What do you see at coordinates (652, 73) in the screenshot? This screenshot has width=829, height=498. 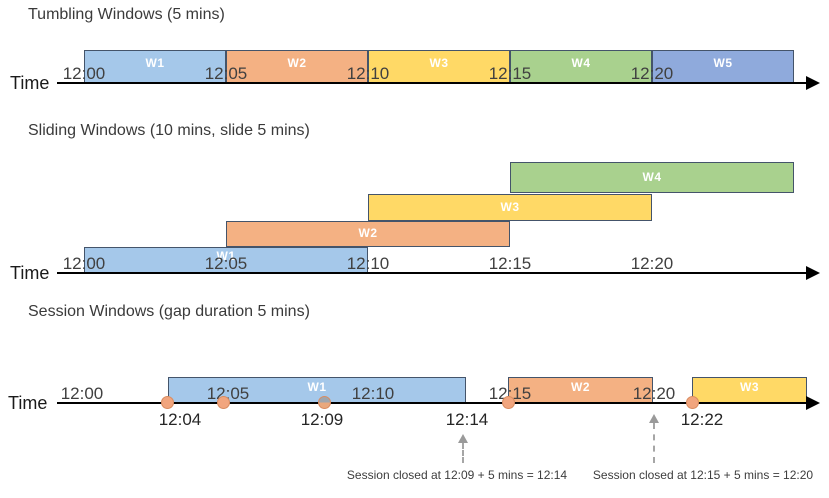 I see `tumbling-tick-1220: 12:20` at bounding box center [652, 73].